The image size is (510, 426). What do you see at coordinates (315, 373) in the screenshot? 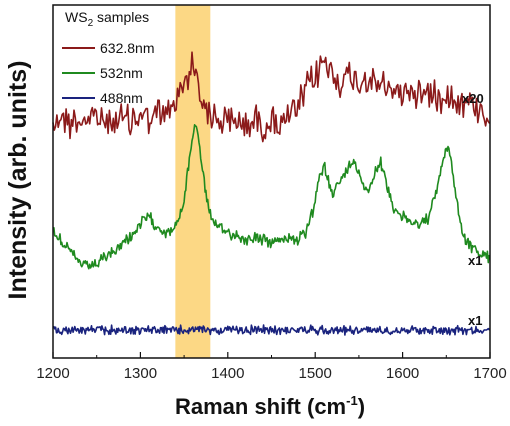
I see `x-tick-label: 1500` at bounding box center [315, 373].